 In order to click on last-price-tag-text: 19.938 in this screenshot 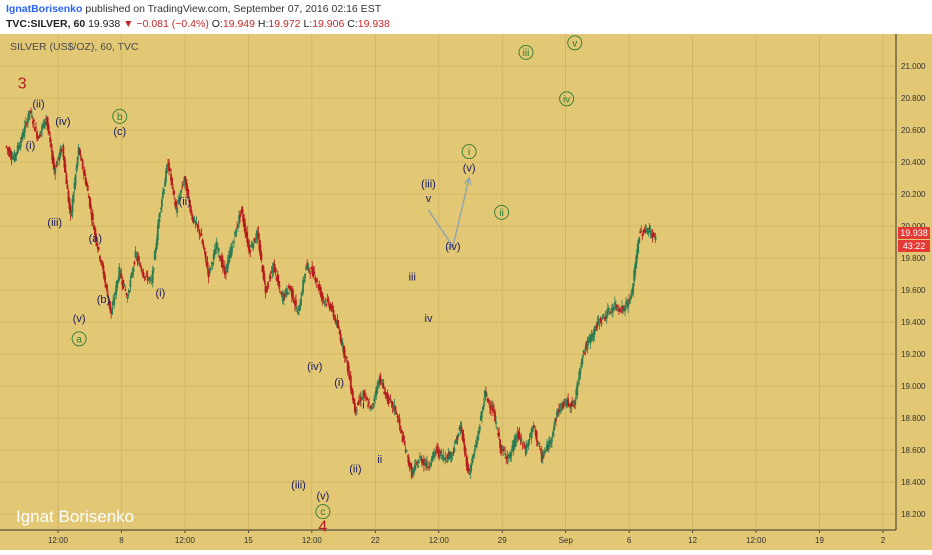, I will do `click(914, 233)`.